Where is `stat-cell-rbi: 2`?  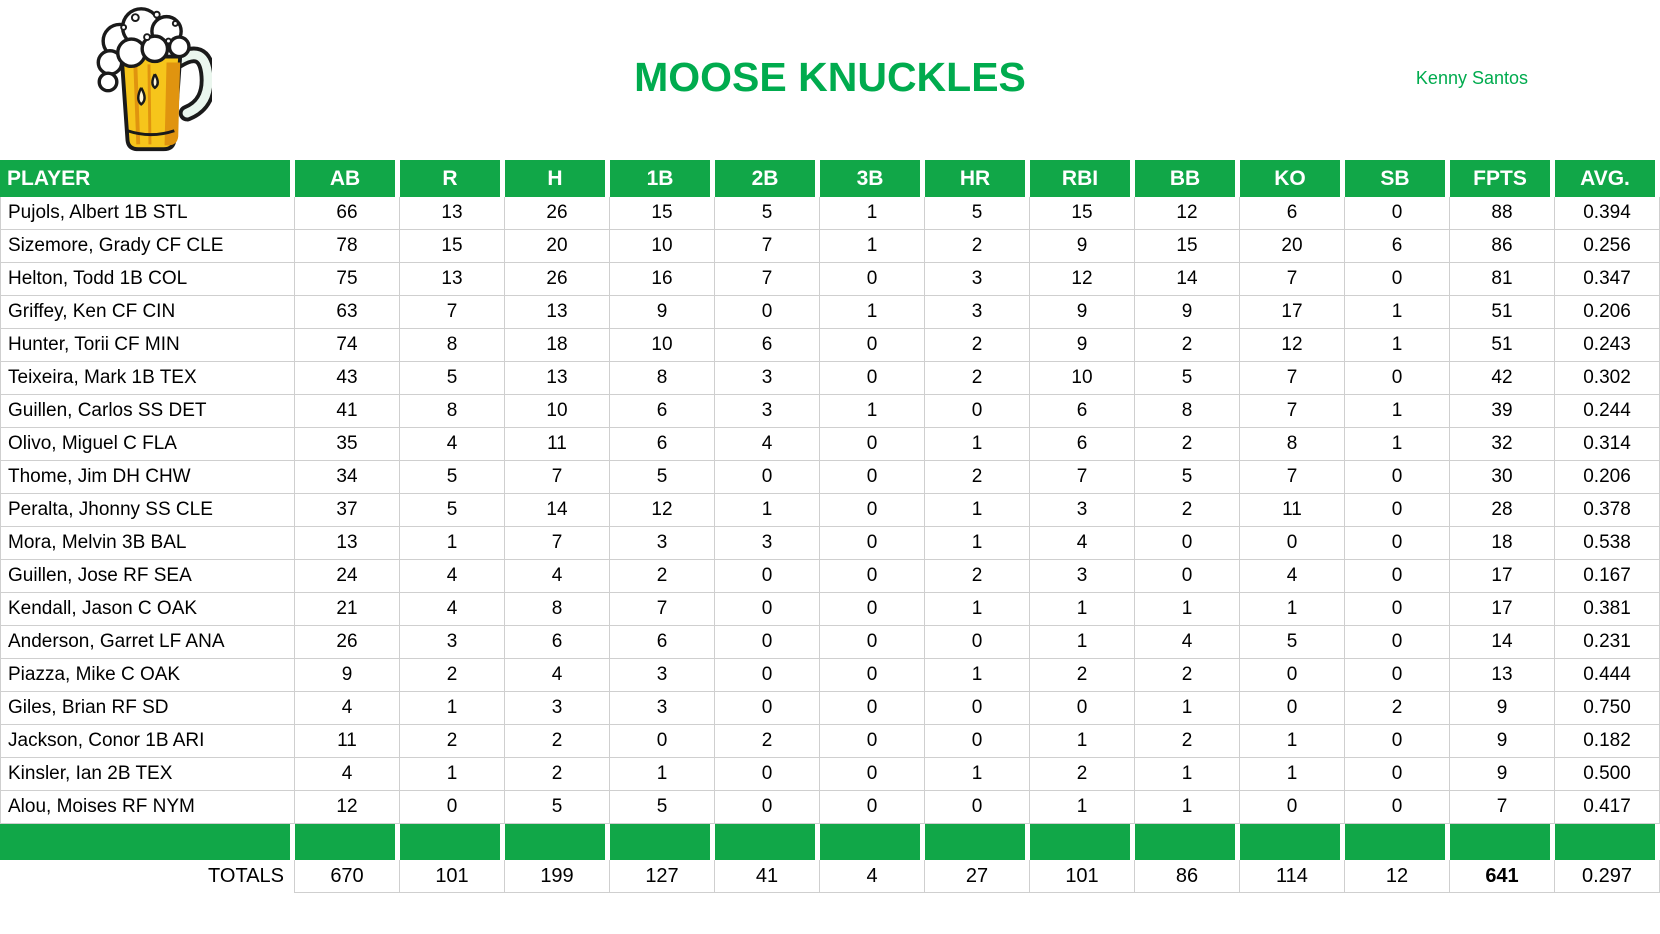 stat-cell-rbi: 2 is located at coordinates (1082, 774).